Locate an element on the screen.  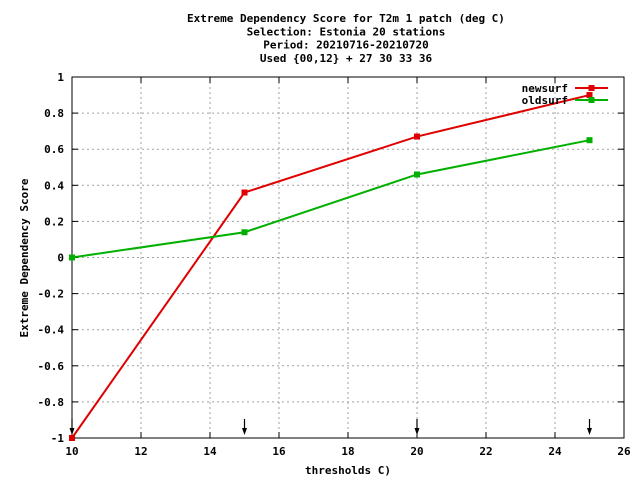
legend-label-newsurf: newsurf is located at coordinates (545, 88).